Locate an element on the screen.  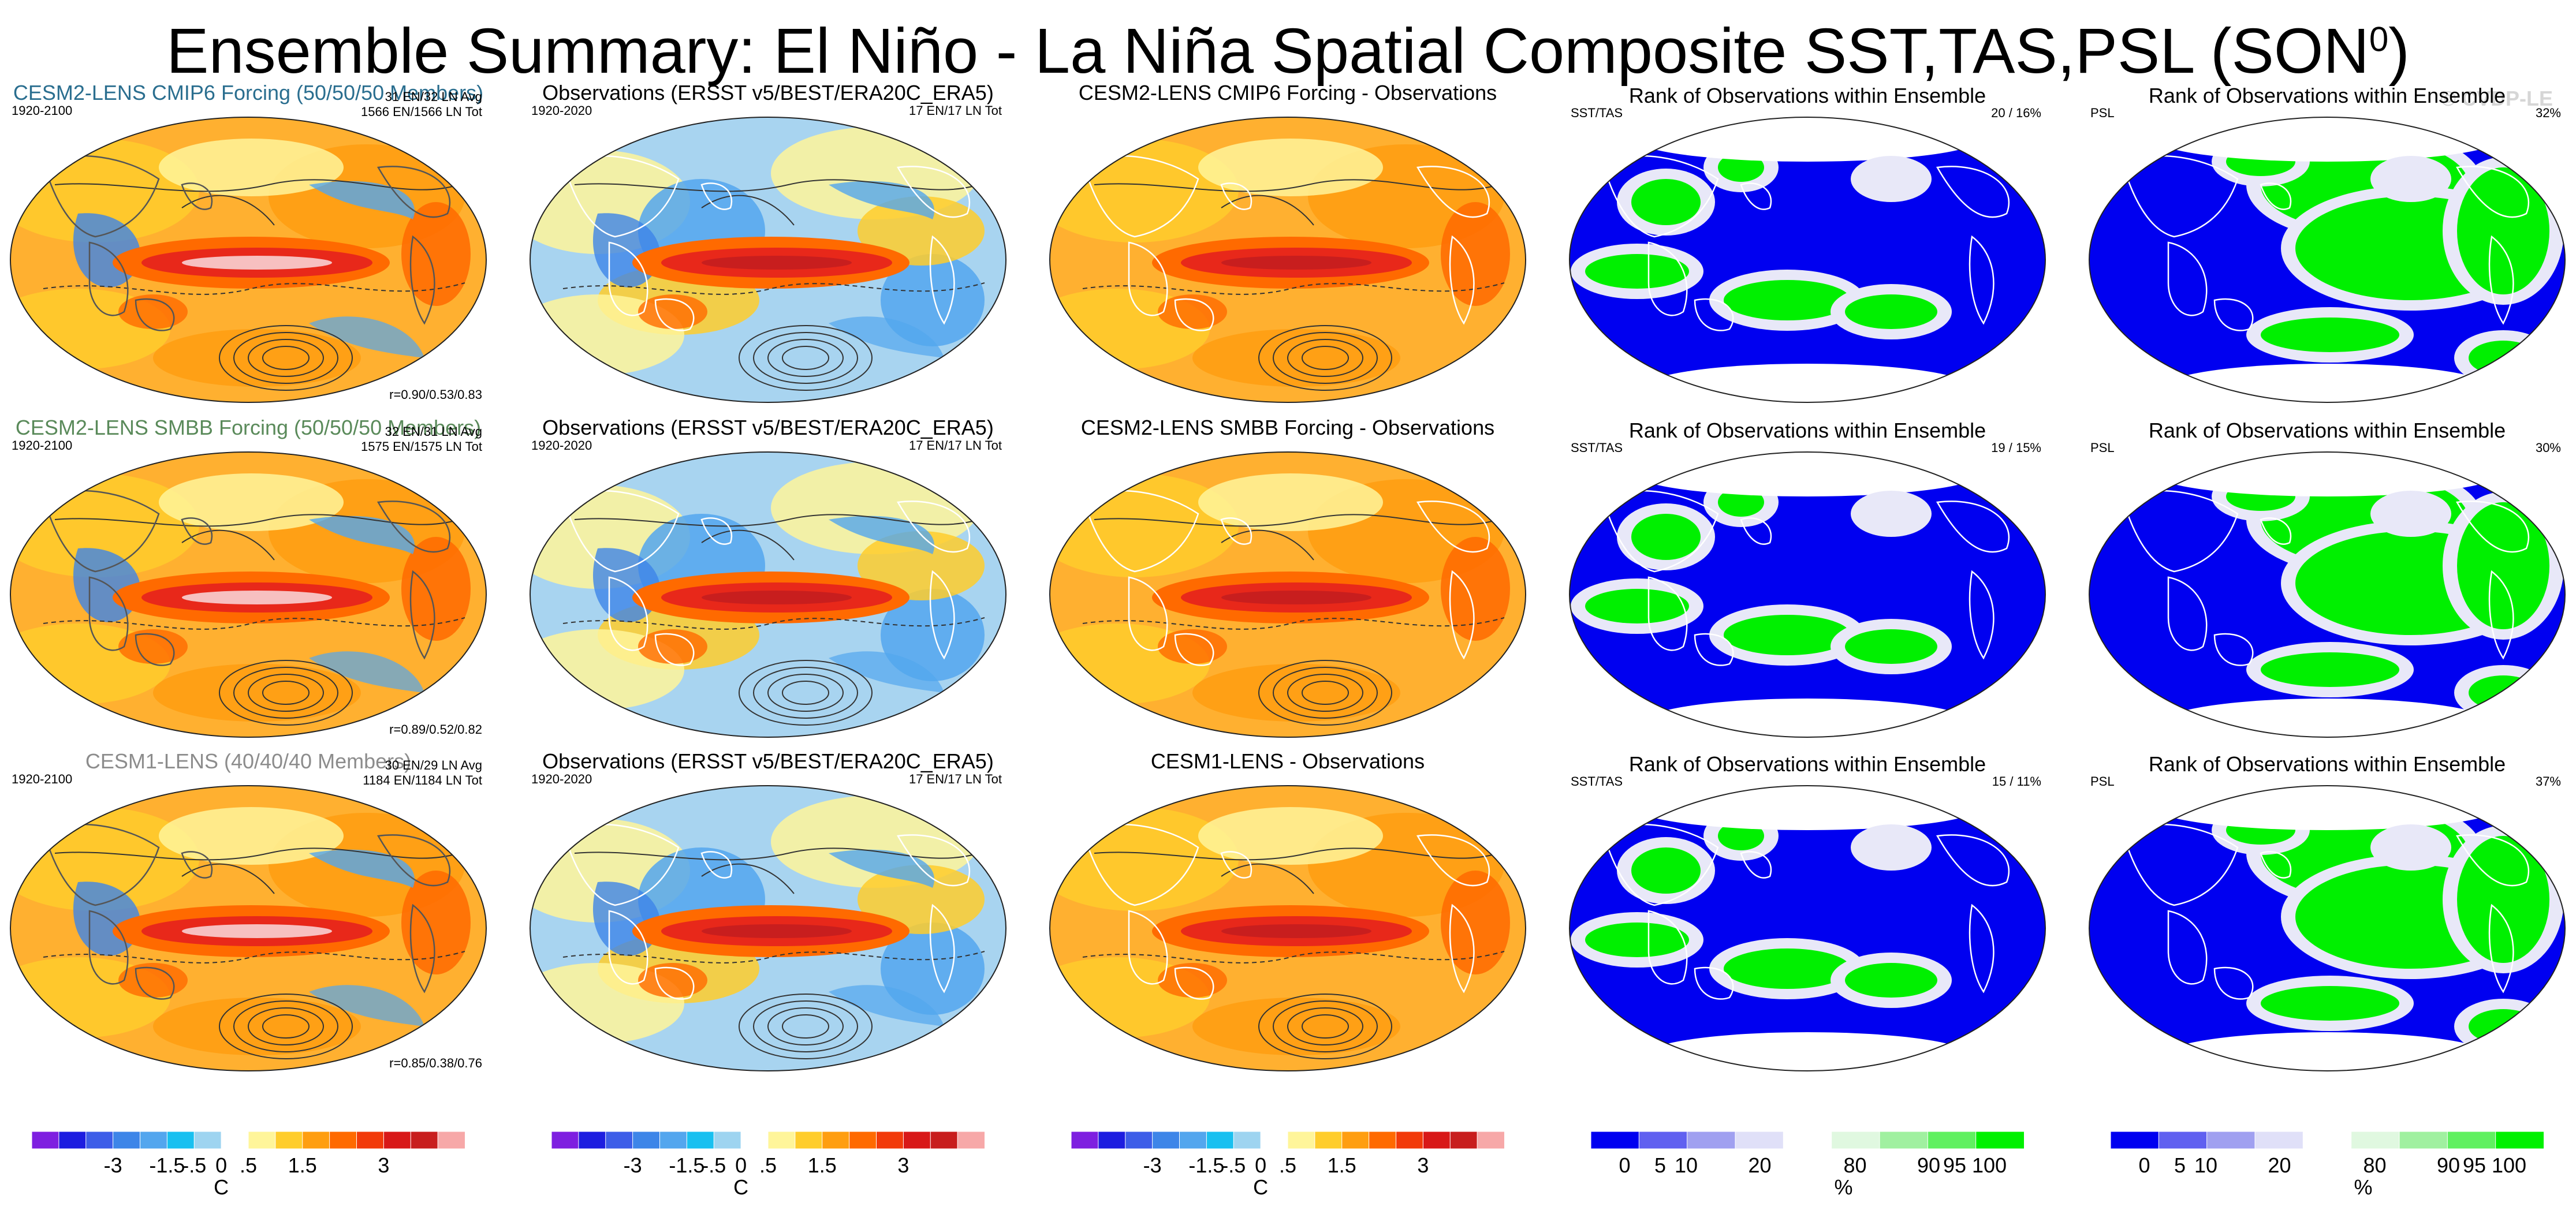
colorbar-tick-label: 5 is located at coordinates (2180, 1165).